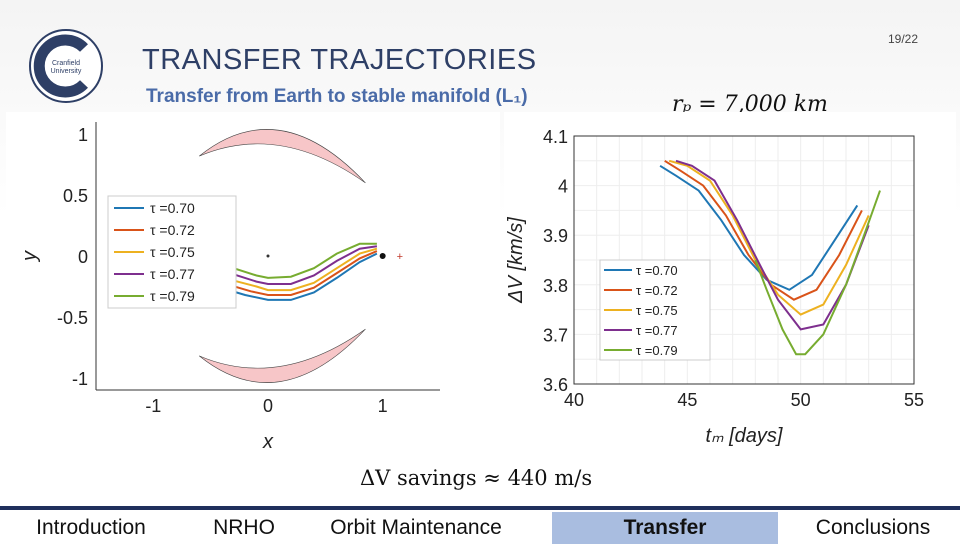 Image resolution: width=960 pixels, height=544 pixels. Describe the element at coordinates (282, 156) in the screenshot. I see `upper-manifold-region` at that location.